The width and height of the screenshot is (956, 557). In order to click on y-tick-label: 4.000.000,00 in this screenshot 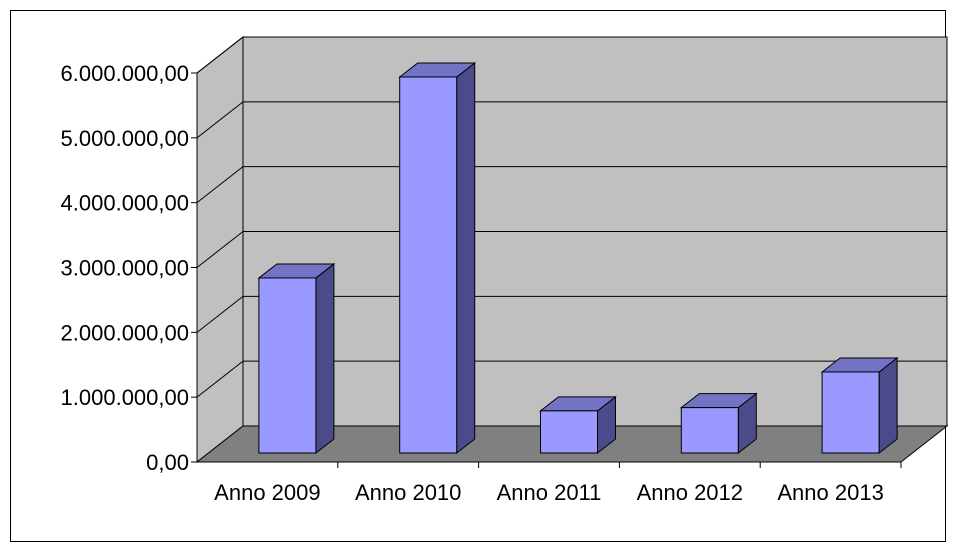, I will do `click(125, 203)`.